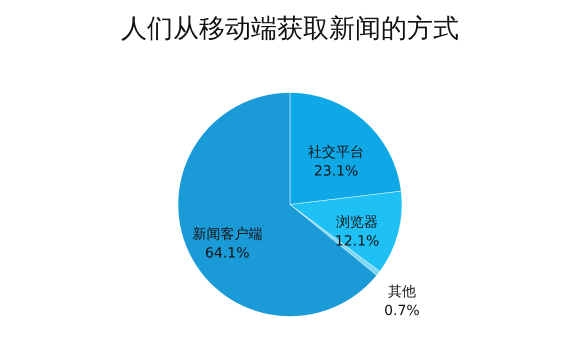 Image resolution: width=580 pixels, height=347 pixels. I want to click on data-label: 0.7%, so click(402, 310).